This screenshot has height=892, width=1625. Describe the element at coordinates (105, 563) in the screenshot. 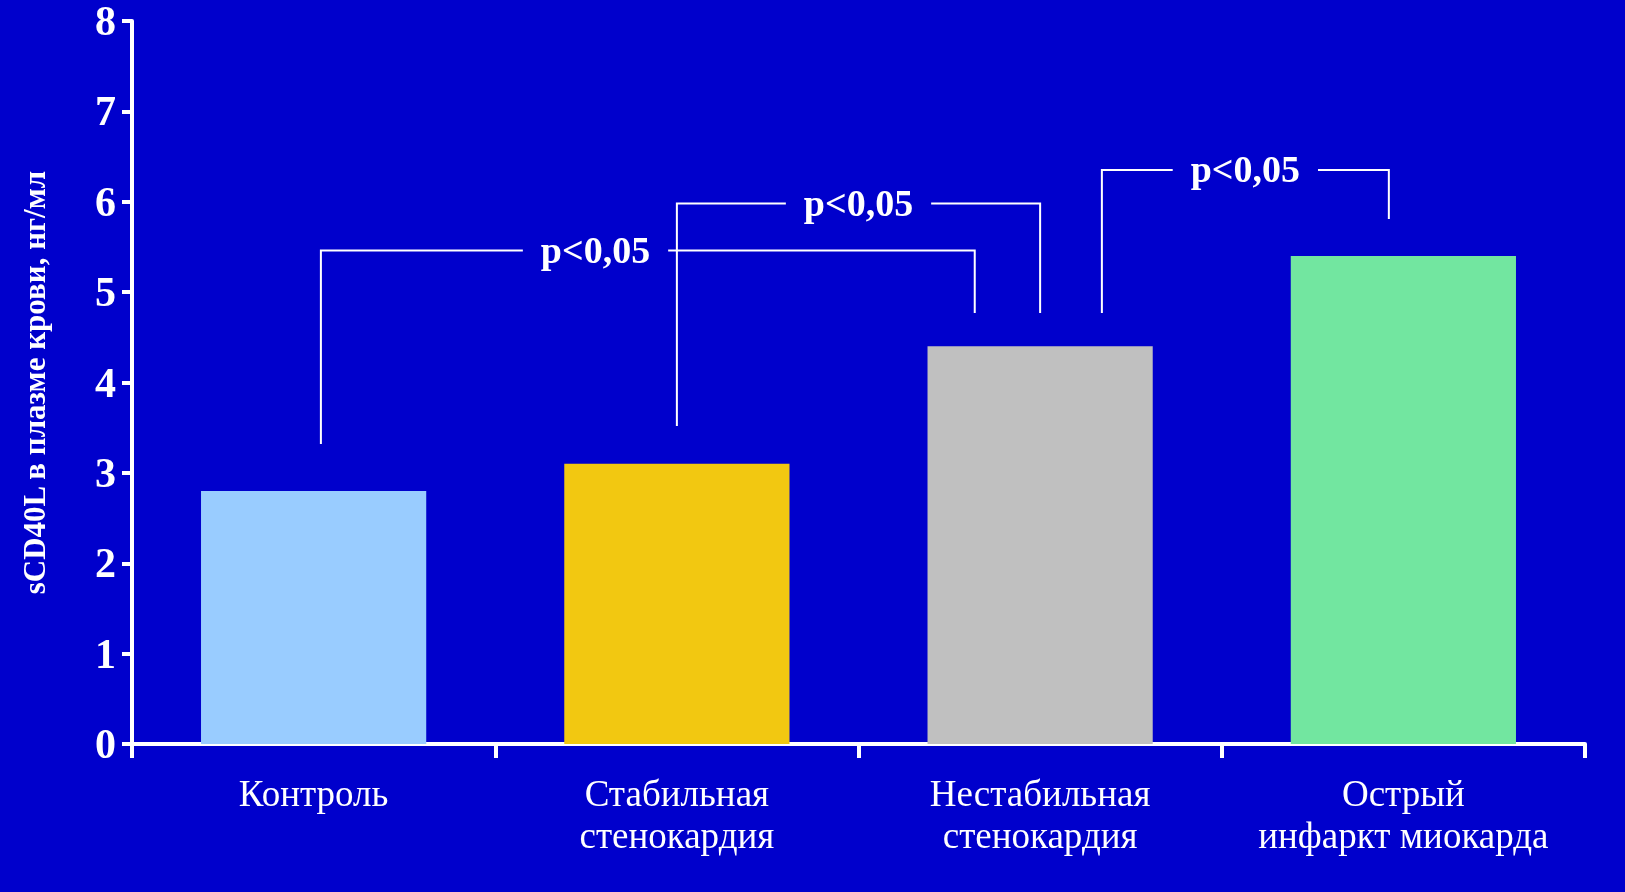

I see `y-tick-label: 2` at that location.